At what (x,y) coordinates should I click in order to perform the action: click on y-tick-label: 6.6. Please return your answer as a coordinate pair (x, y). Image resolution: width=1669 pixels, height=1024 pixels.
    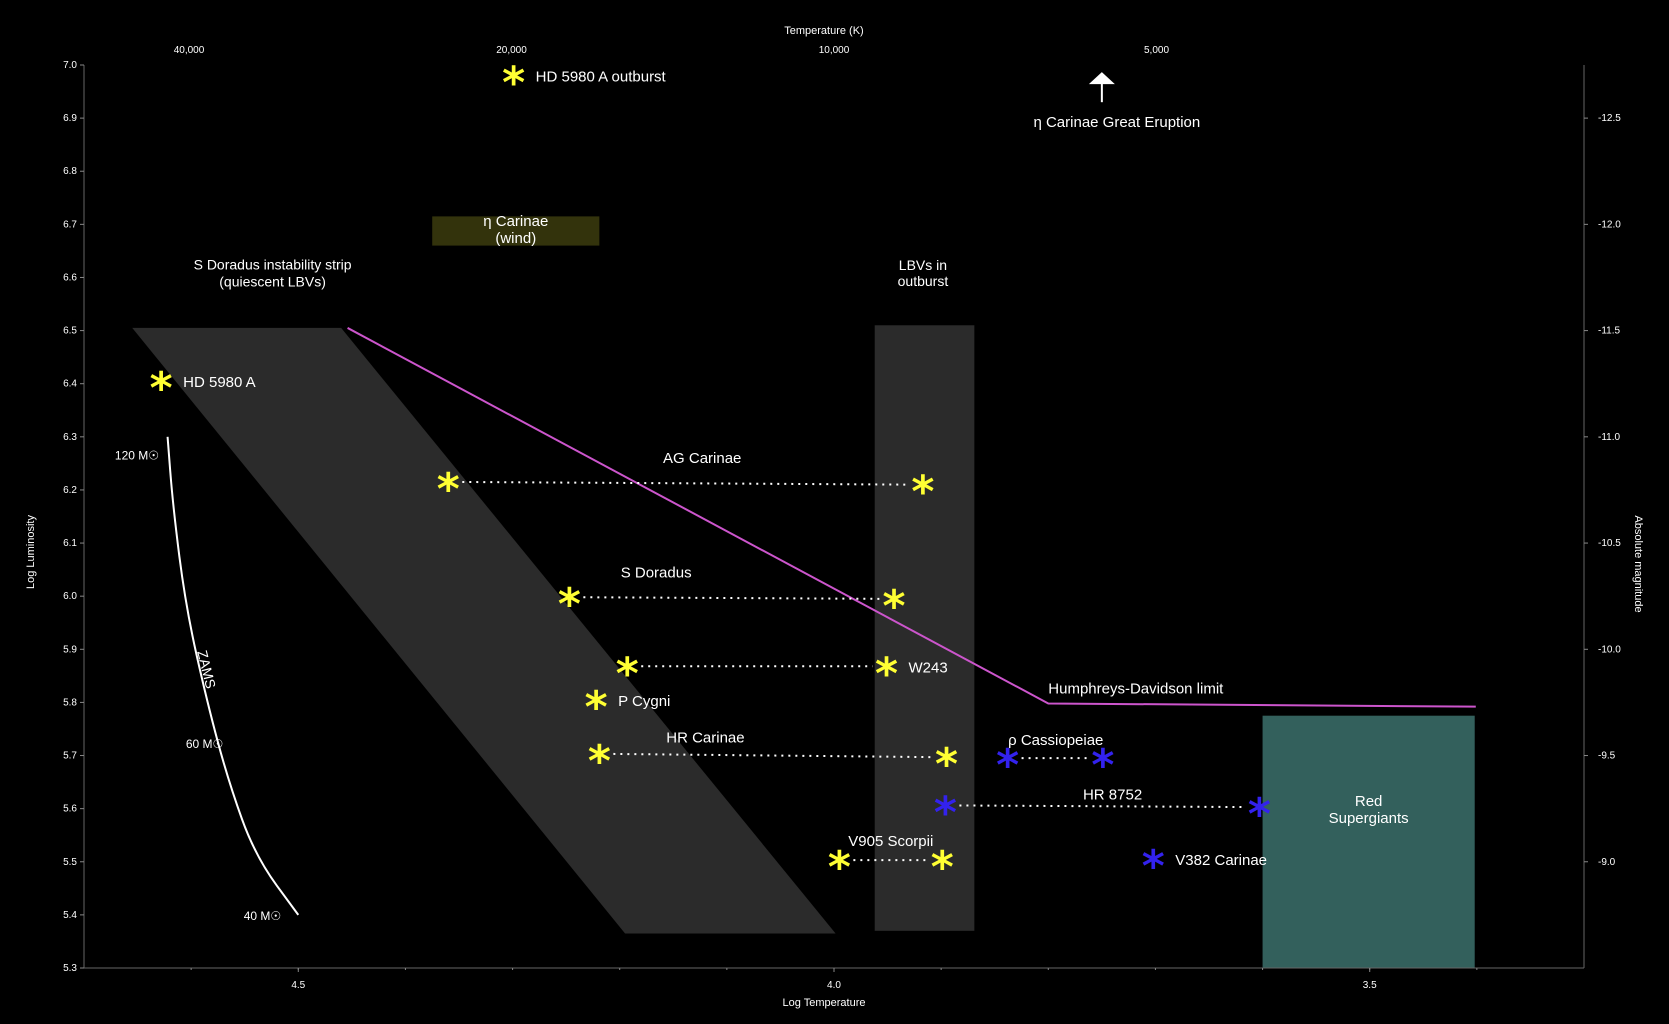
    Looking at the image, I should click on (70, 277).